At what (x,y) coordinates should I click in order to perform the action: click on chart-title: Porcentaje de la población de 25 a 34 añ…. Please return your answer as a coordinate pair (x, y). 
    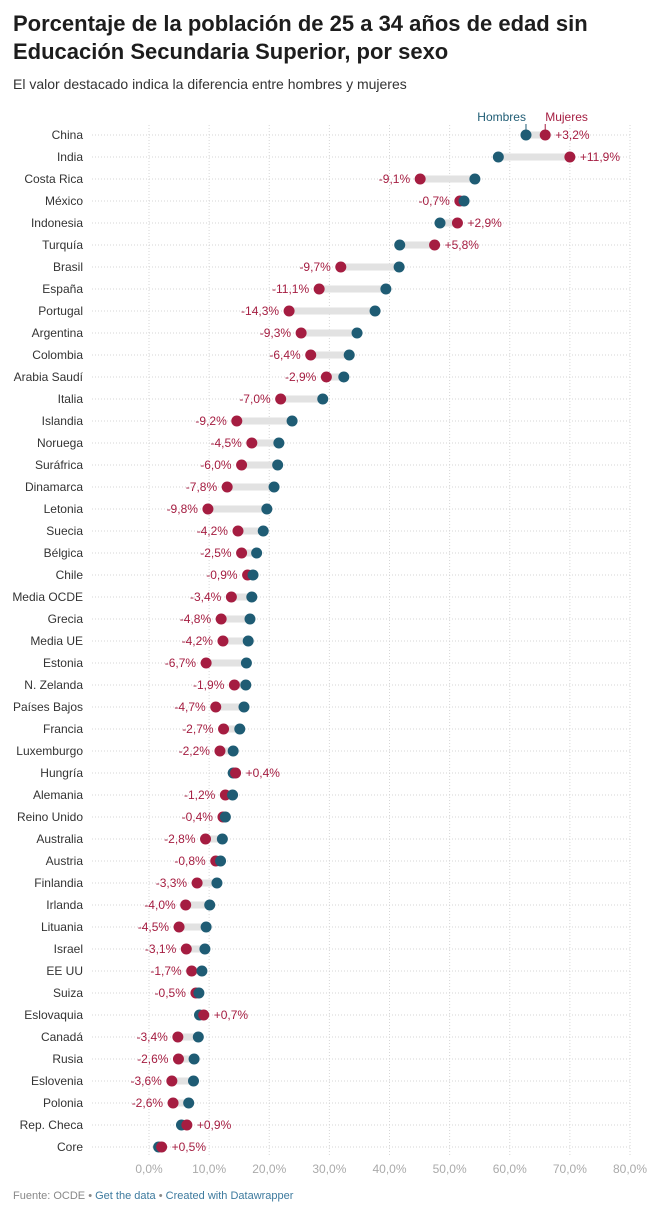
    Looking at the image, I should click on (300, 37).